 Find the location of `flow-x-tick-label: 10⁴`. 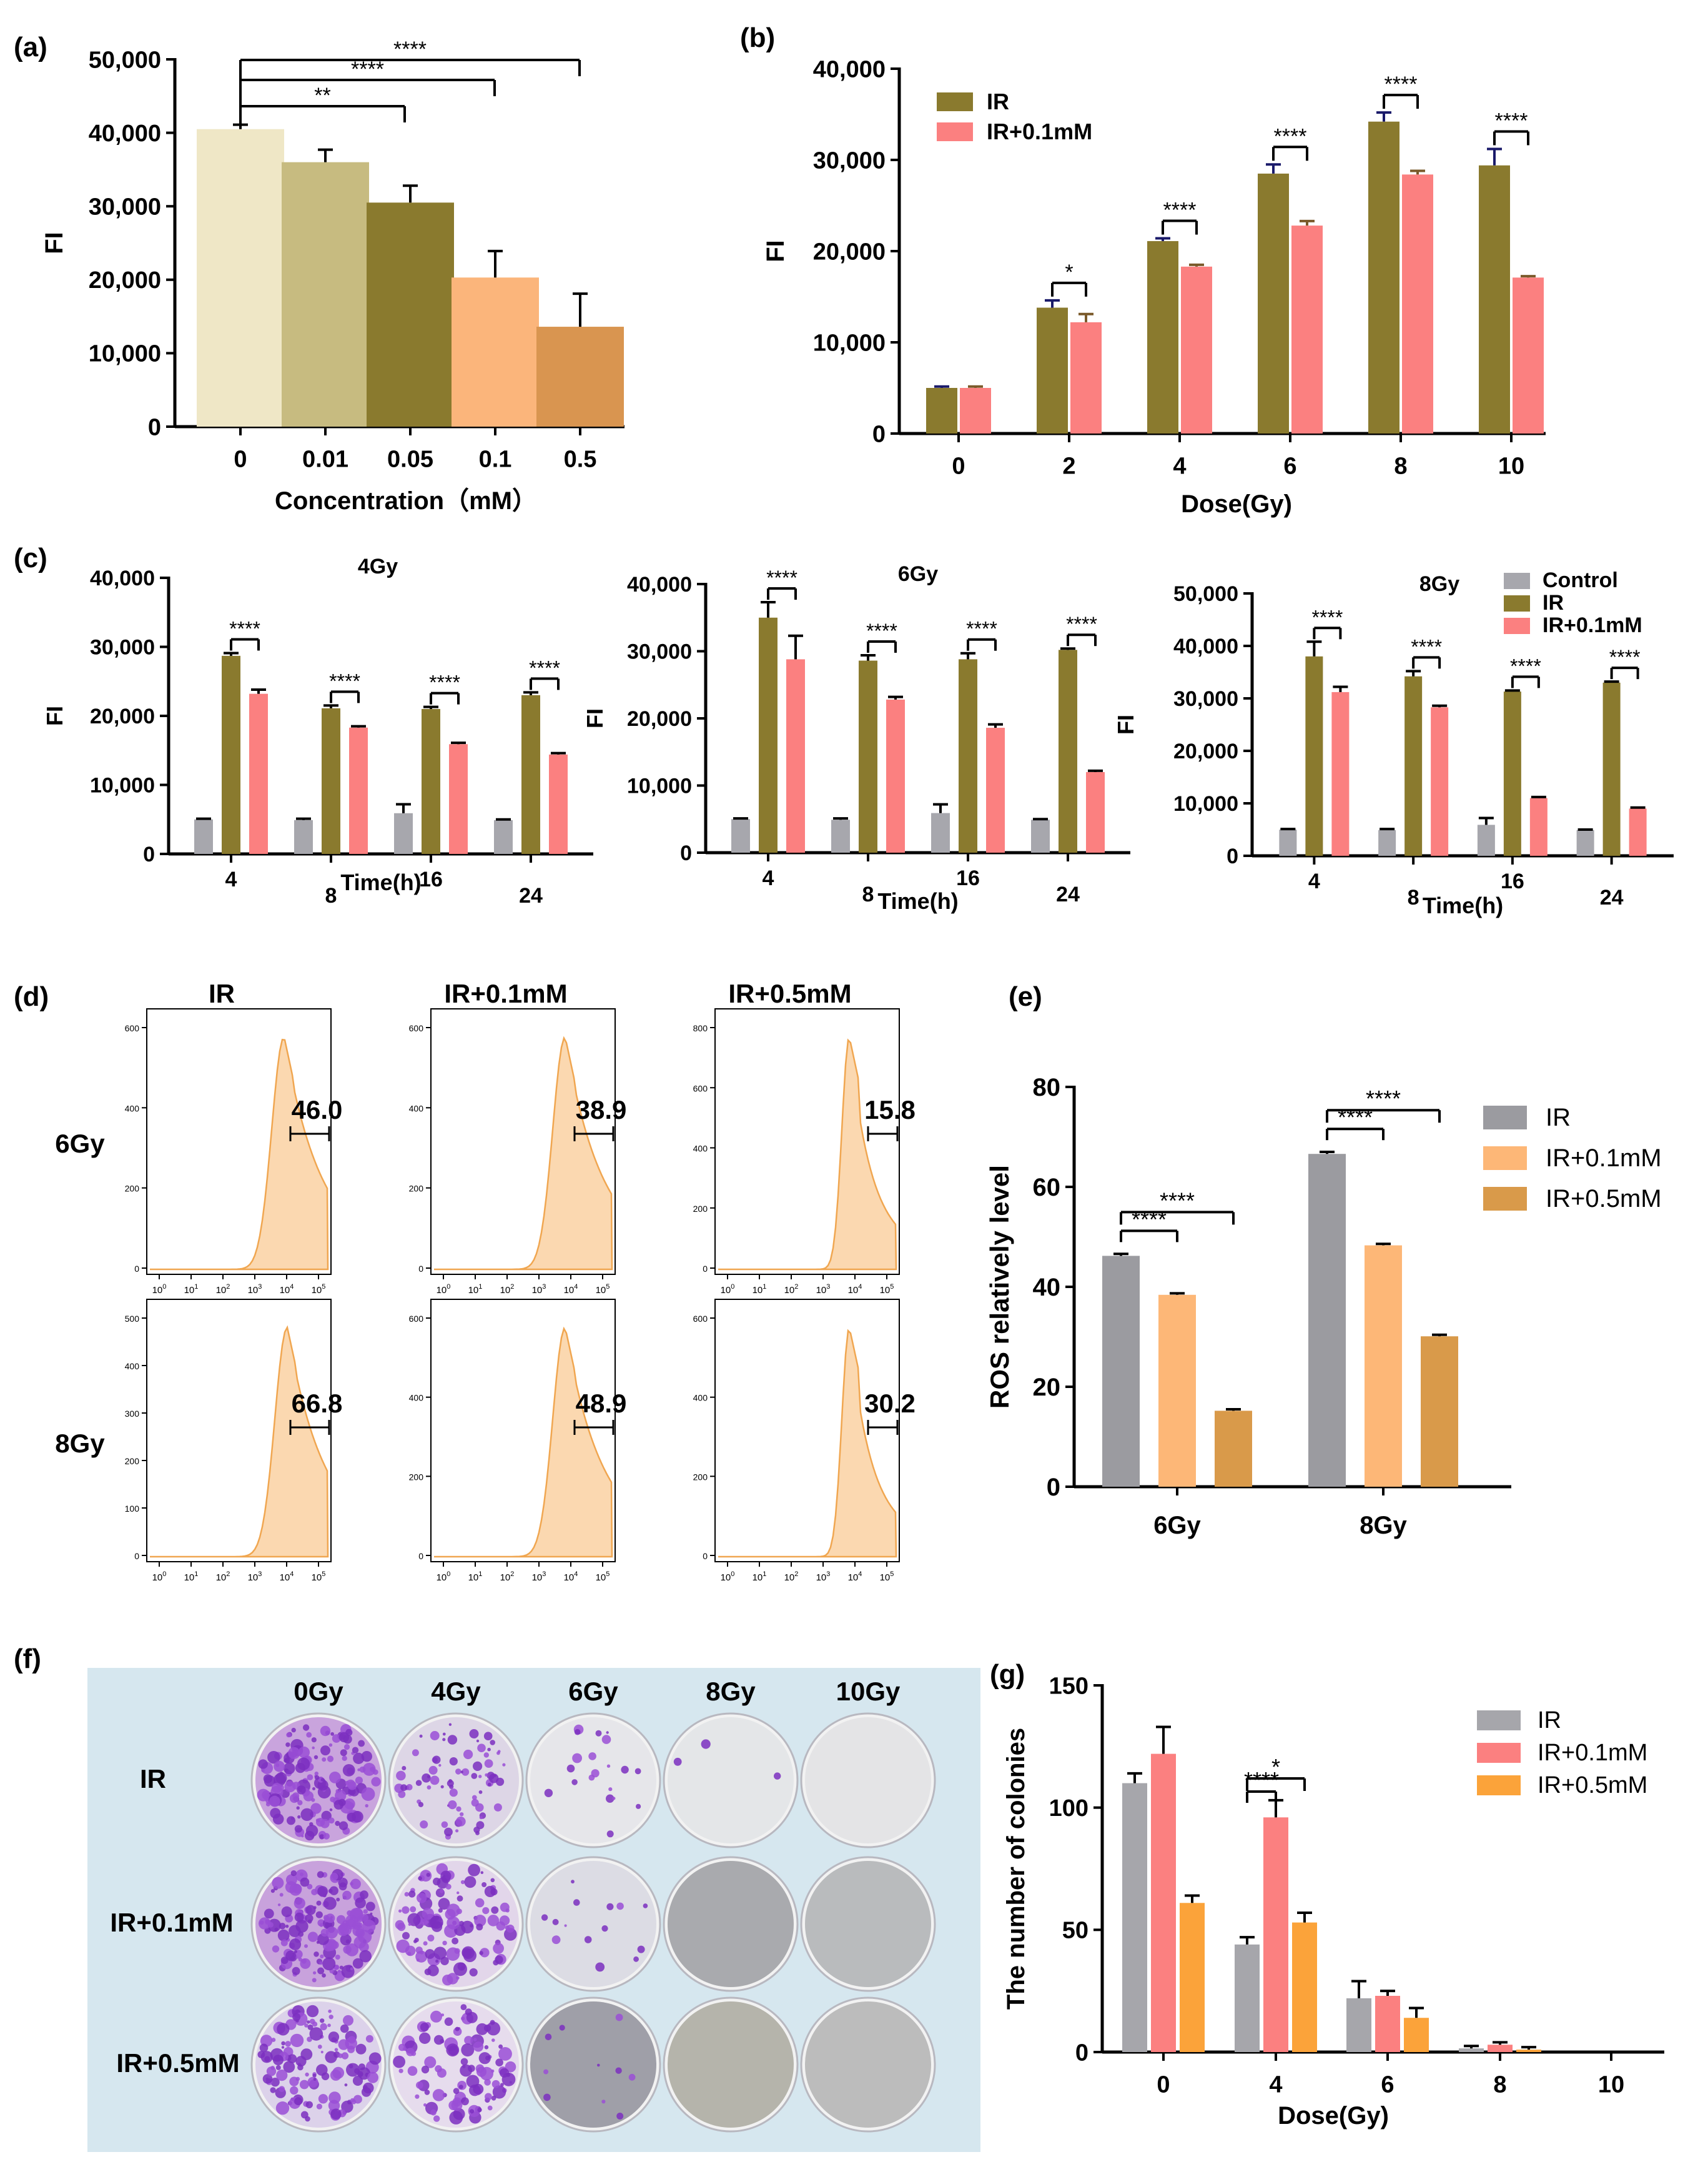

flow-x-tick-label: 10⁴ is located at coordinates (287, 1290).